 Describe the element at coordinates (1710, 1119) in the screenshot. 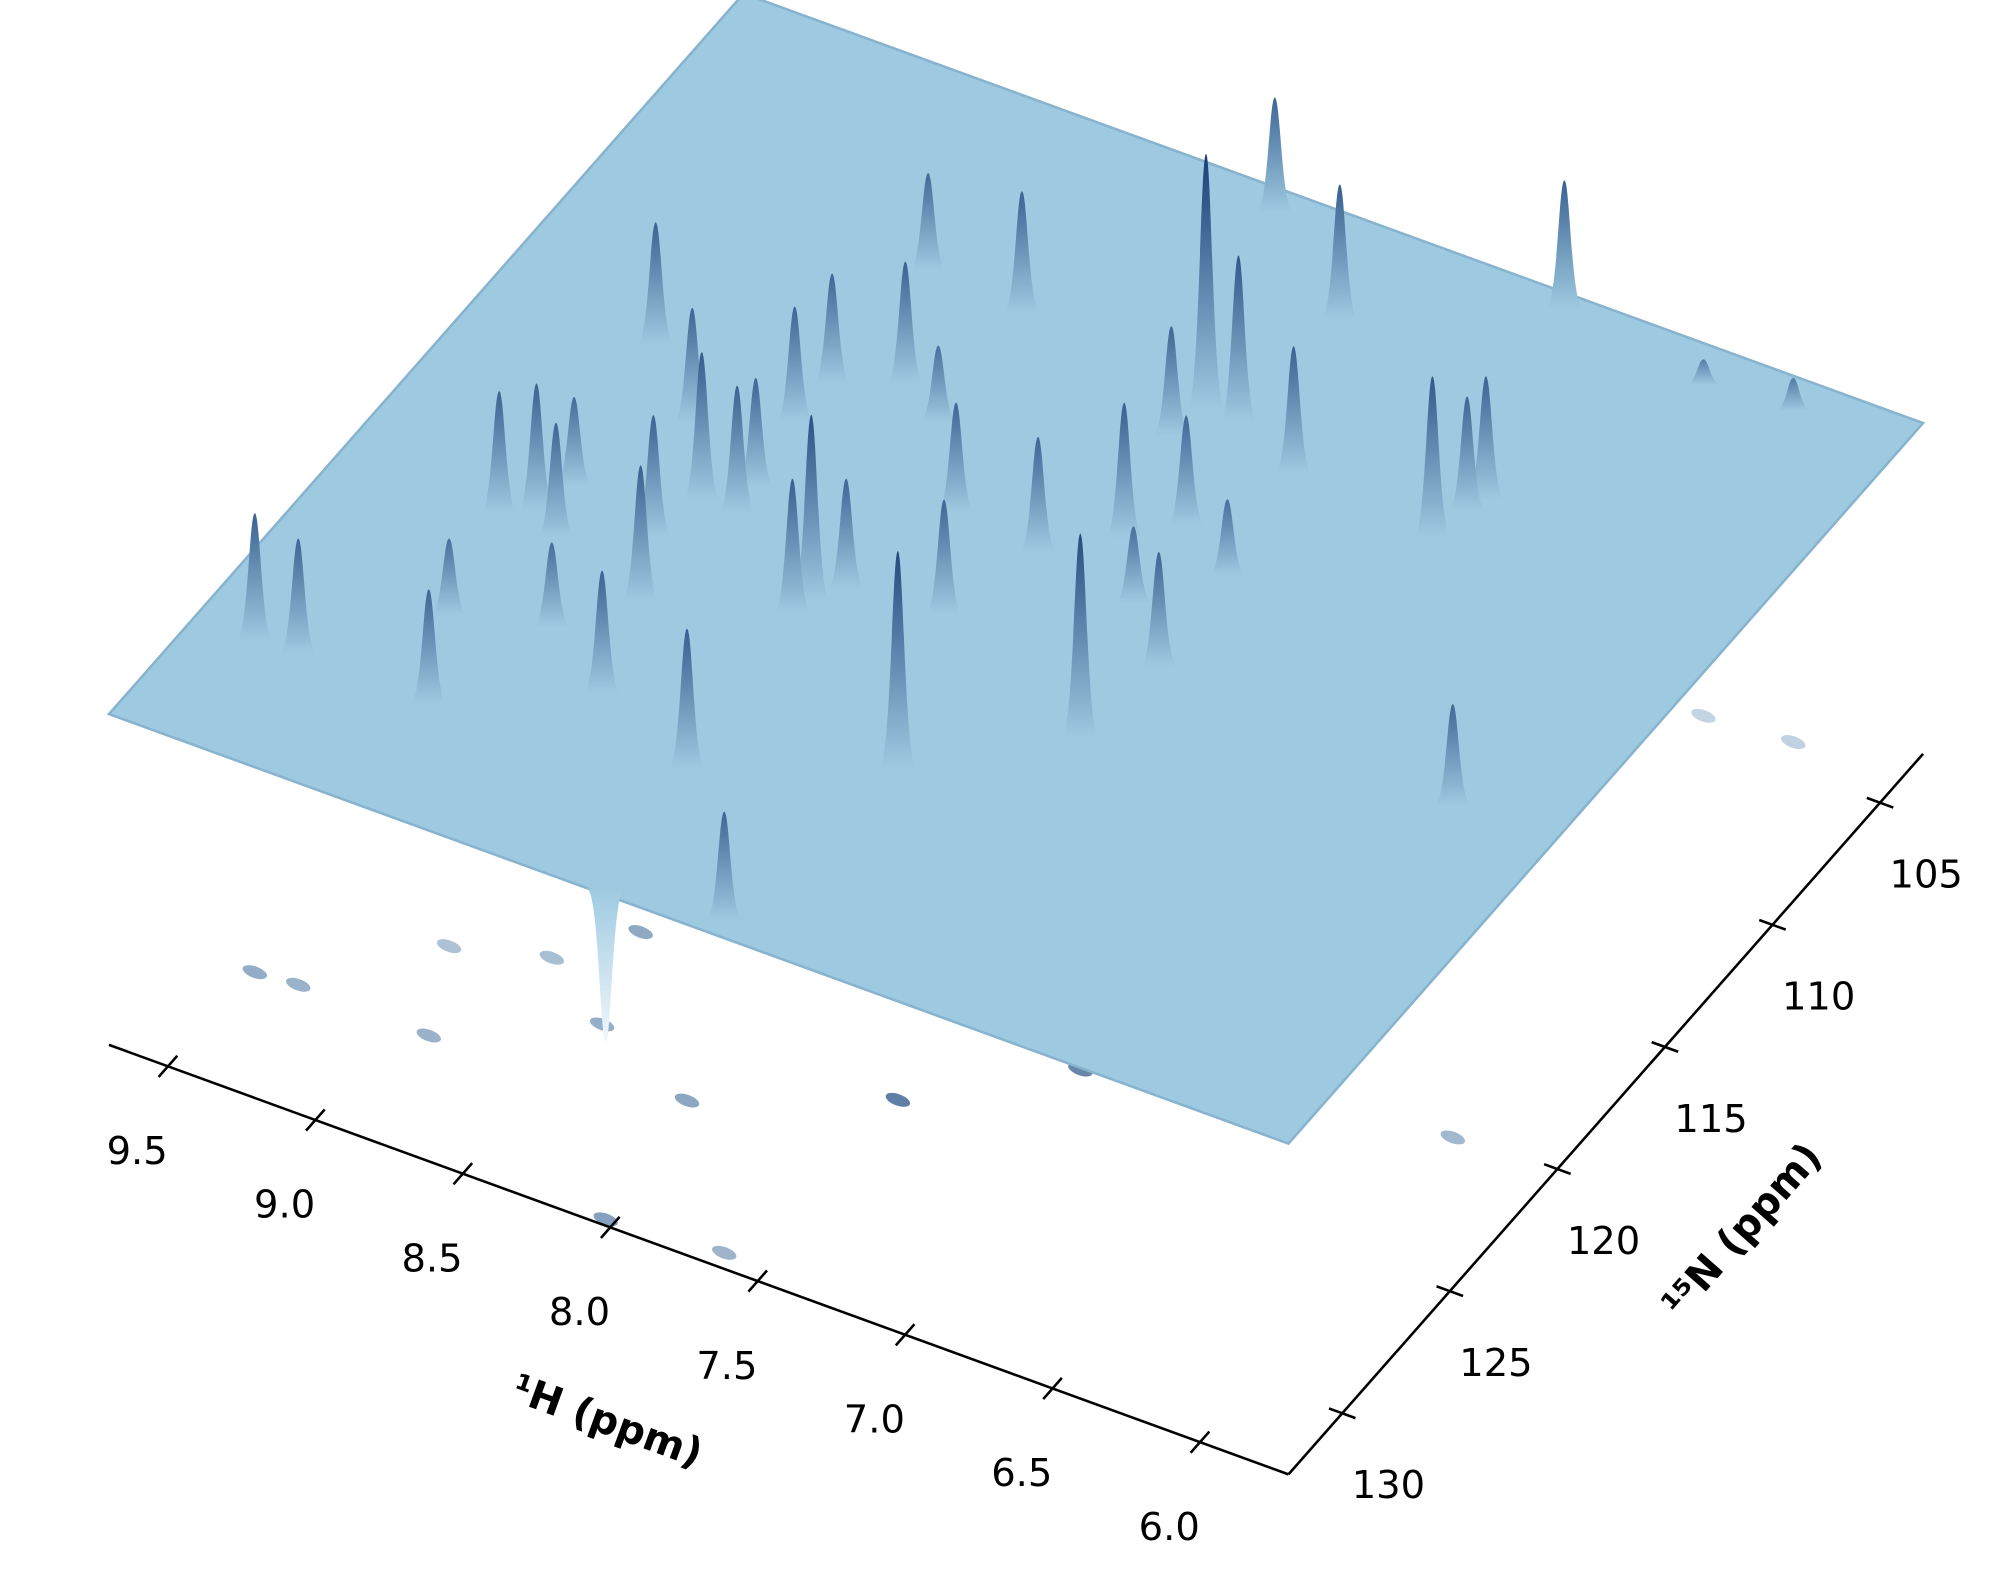

I see `y-tick-label: 115` at that location.